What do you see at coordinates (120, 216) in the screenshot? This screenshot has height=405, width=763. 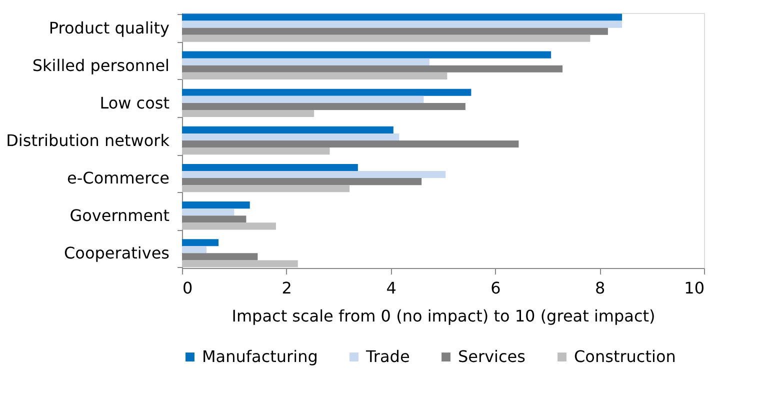 I see `y-tick-label: Government` at bounding box center [120, 216].